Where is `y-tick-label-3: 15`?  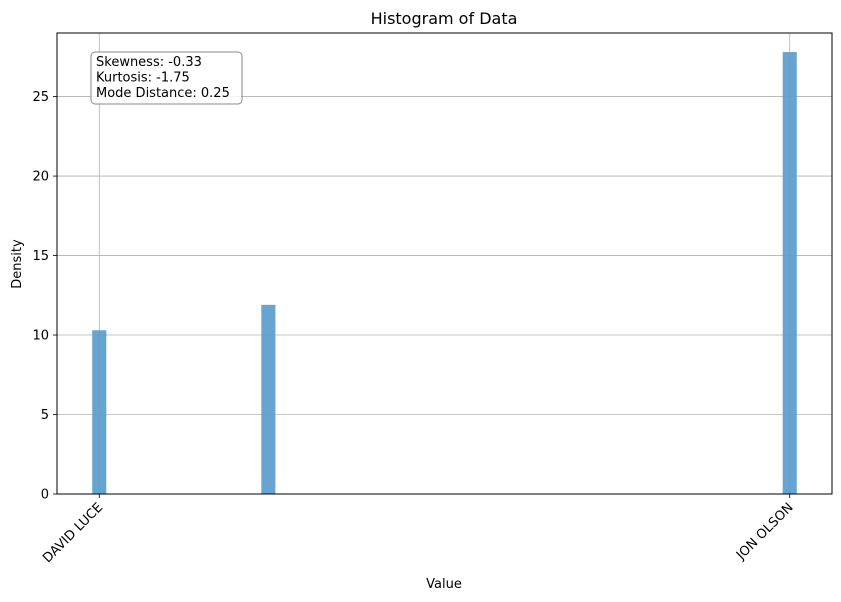
y-tick-label-3: 15 is located at coordinates (40, 256).